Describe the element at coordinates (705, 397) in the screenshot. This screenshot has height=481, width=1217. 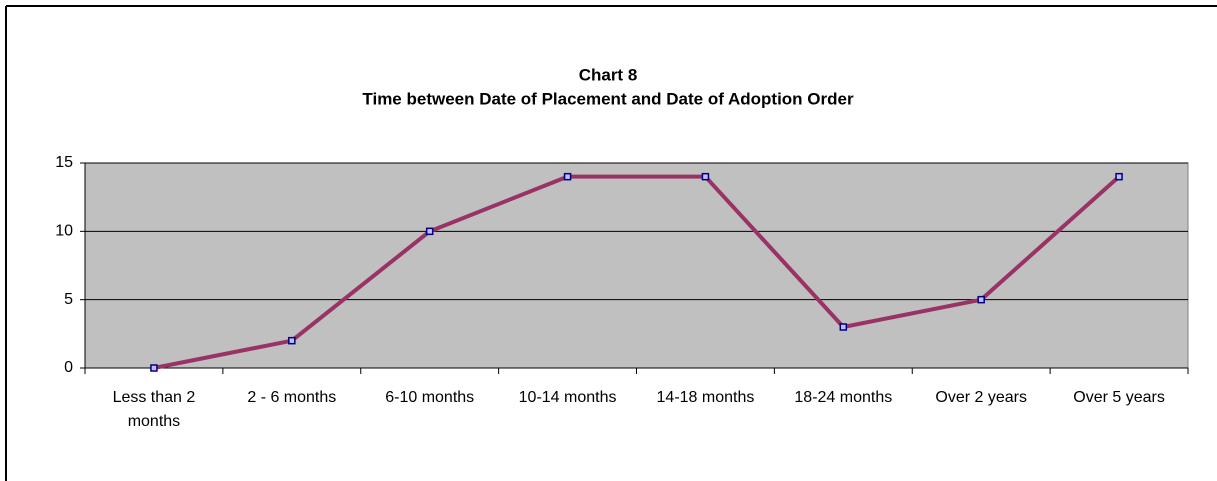
I see `x-tick-label: 14-18 months` at that location.